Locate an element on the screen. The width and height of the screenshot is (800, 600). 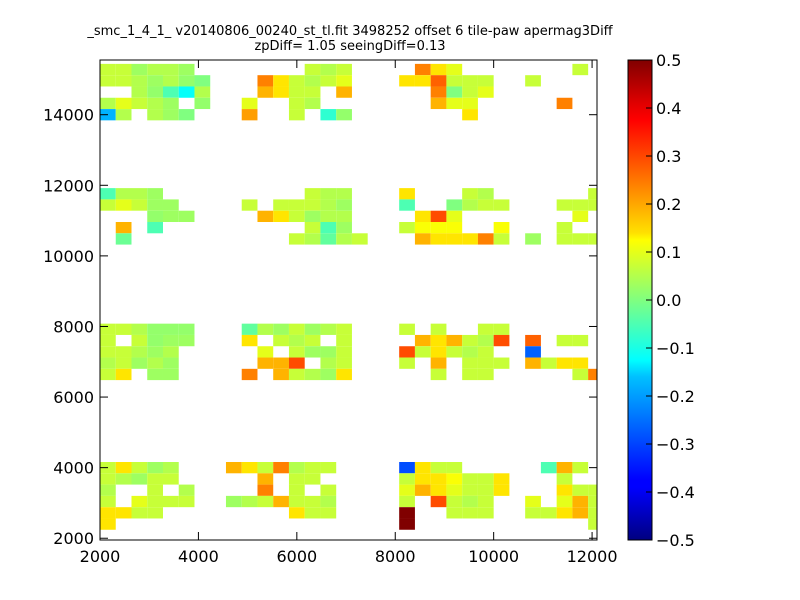
colorbar-tick-label: −0.1 is located at coordinates (675, 348).